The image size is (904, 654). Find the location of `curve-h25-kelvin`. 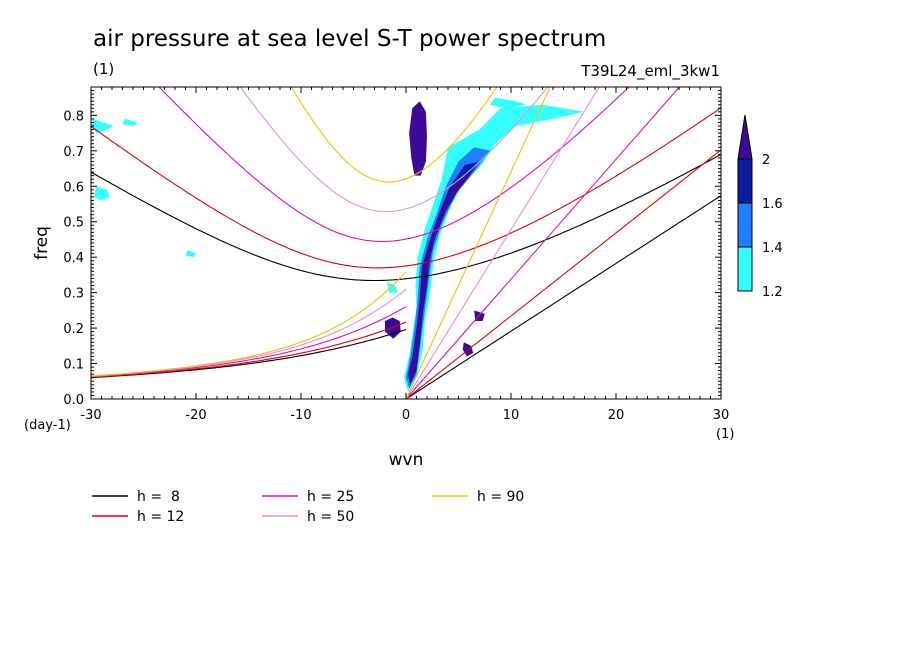

curve-h25-kelvin is located at coordinates (543, 243).